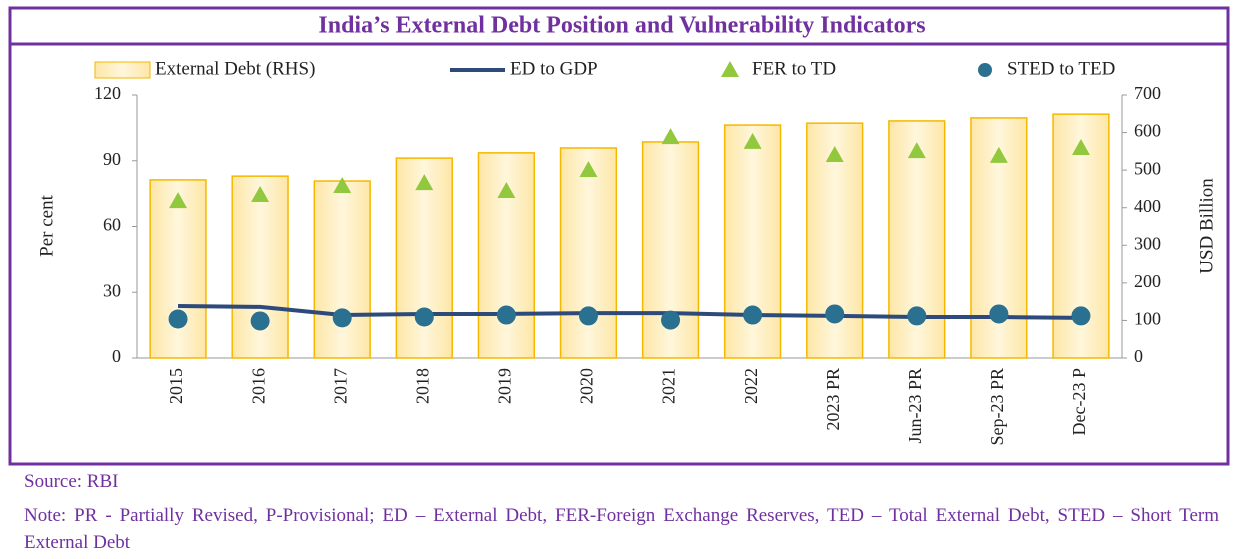  What do you see at coordinates (669, 386) in the screenshot?
I see `x-tick-label: 2021` at bounding box center [669, 386].